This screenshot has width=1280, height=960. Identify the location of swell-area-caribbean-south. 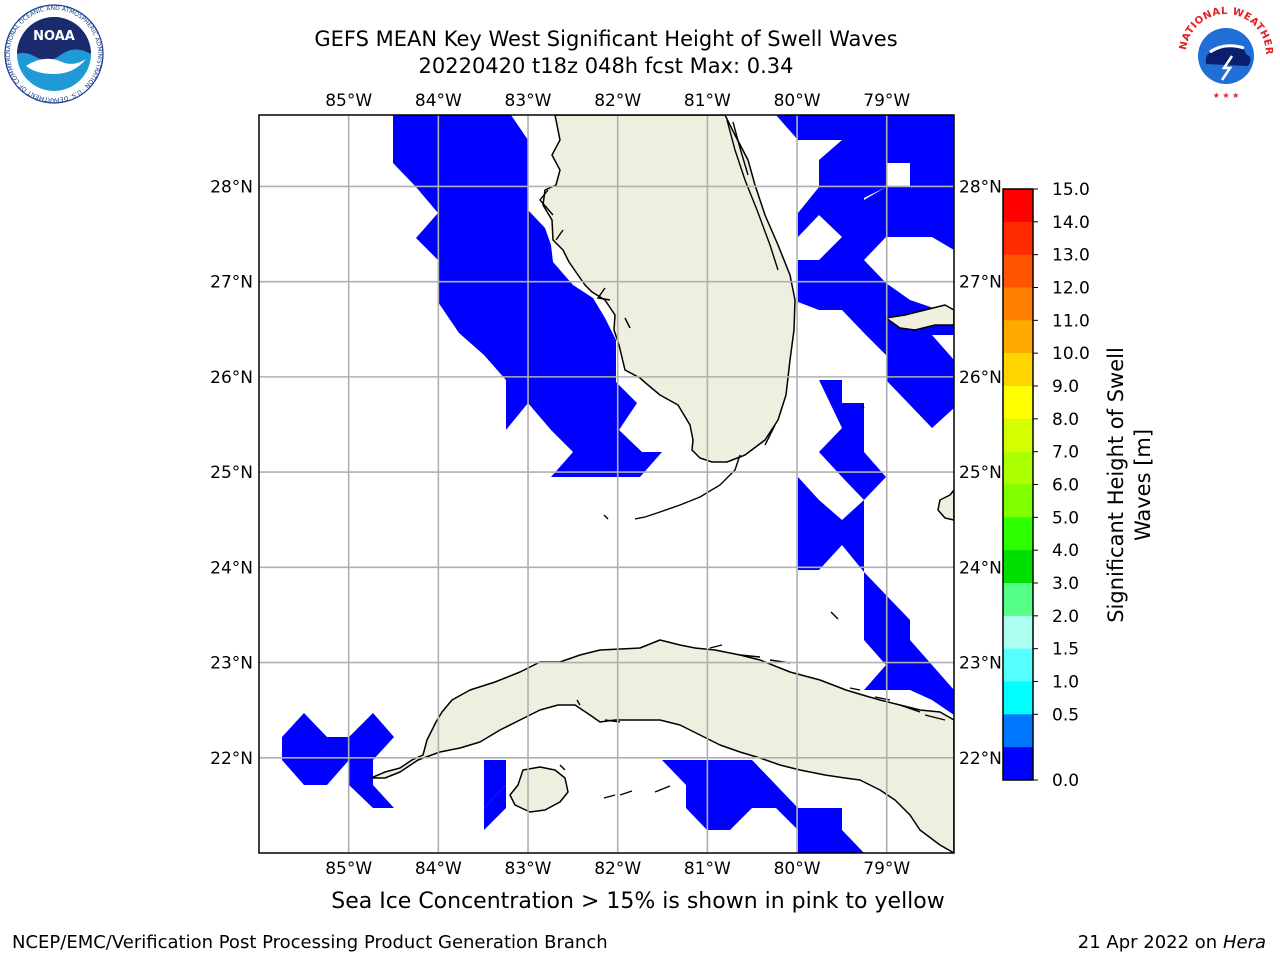
(763, 806).